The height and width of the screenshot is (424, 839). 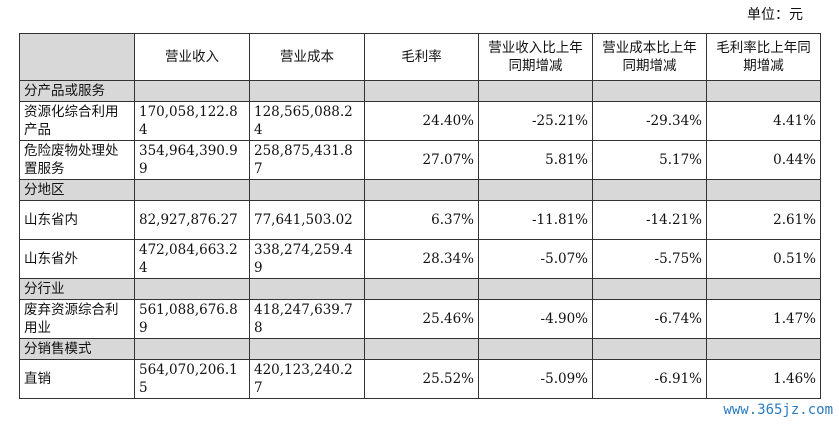 I want to click on margin-cell: 25.46%, so click(x=421, y=319).